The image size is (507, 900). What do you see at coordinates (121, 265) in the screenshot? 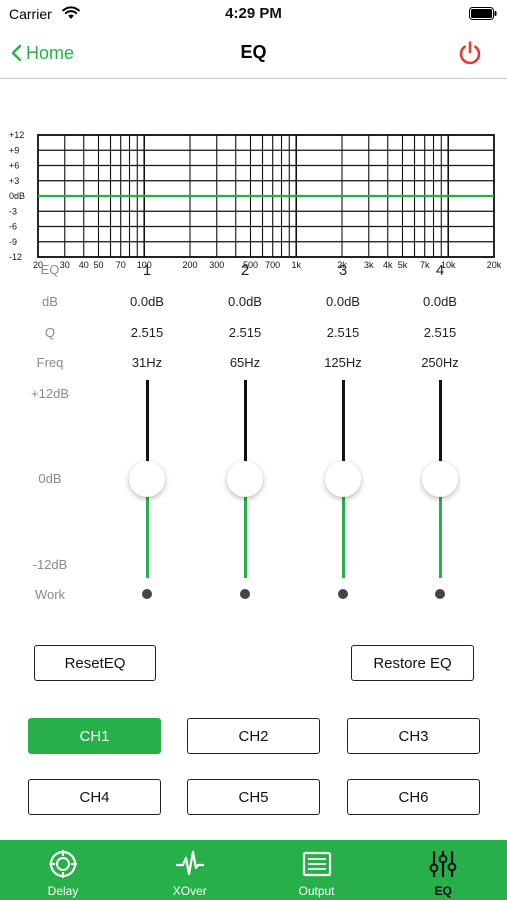
I see `x-tick-label: 70` at bounding box center [121, 265].